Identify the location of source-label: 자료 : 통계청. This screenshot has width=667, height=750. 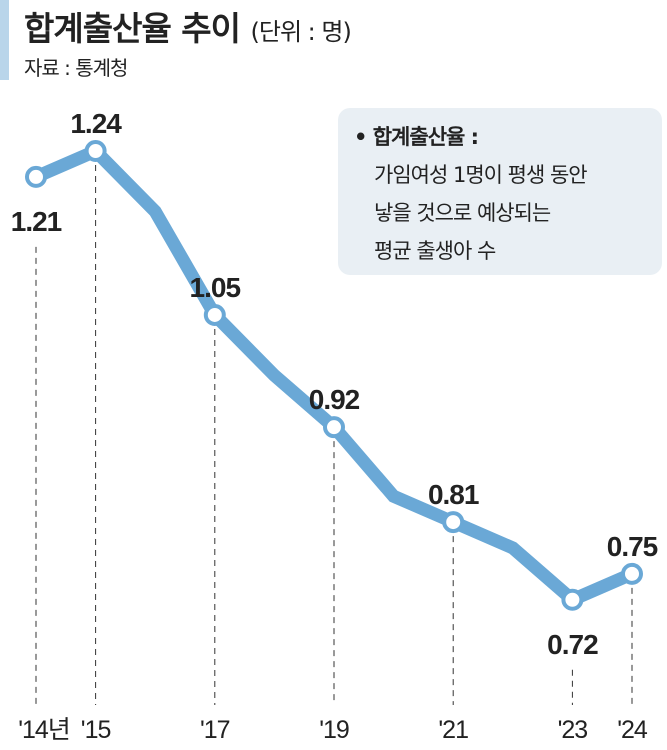
(76, 68).